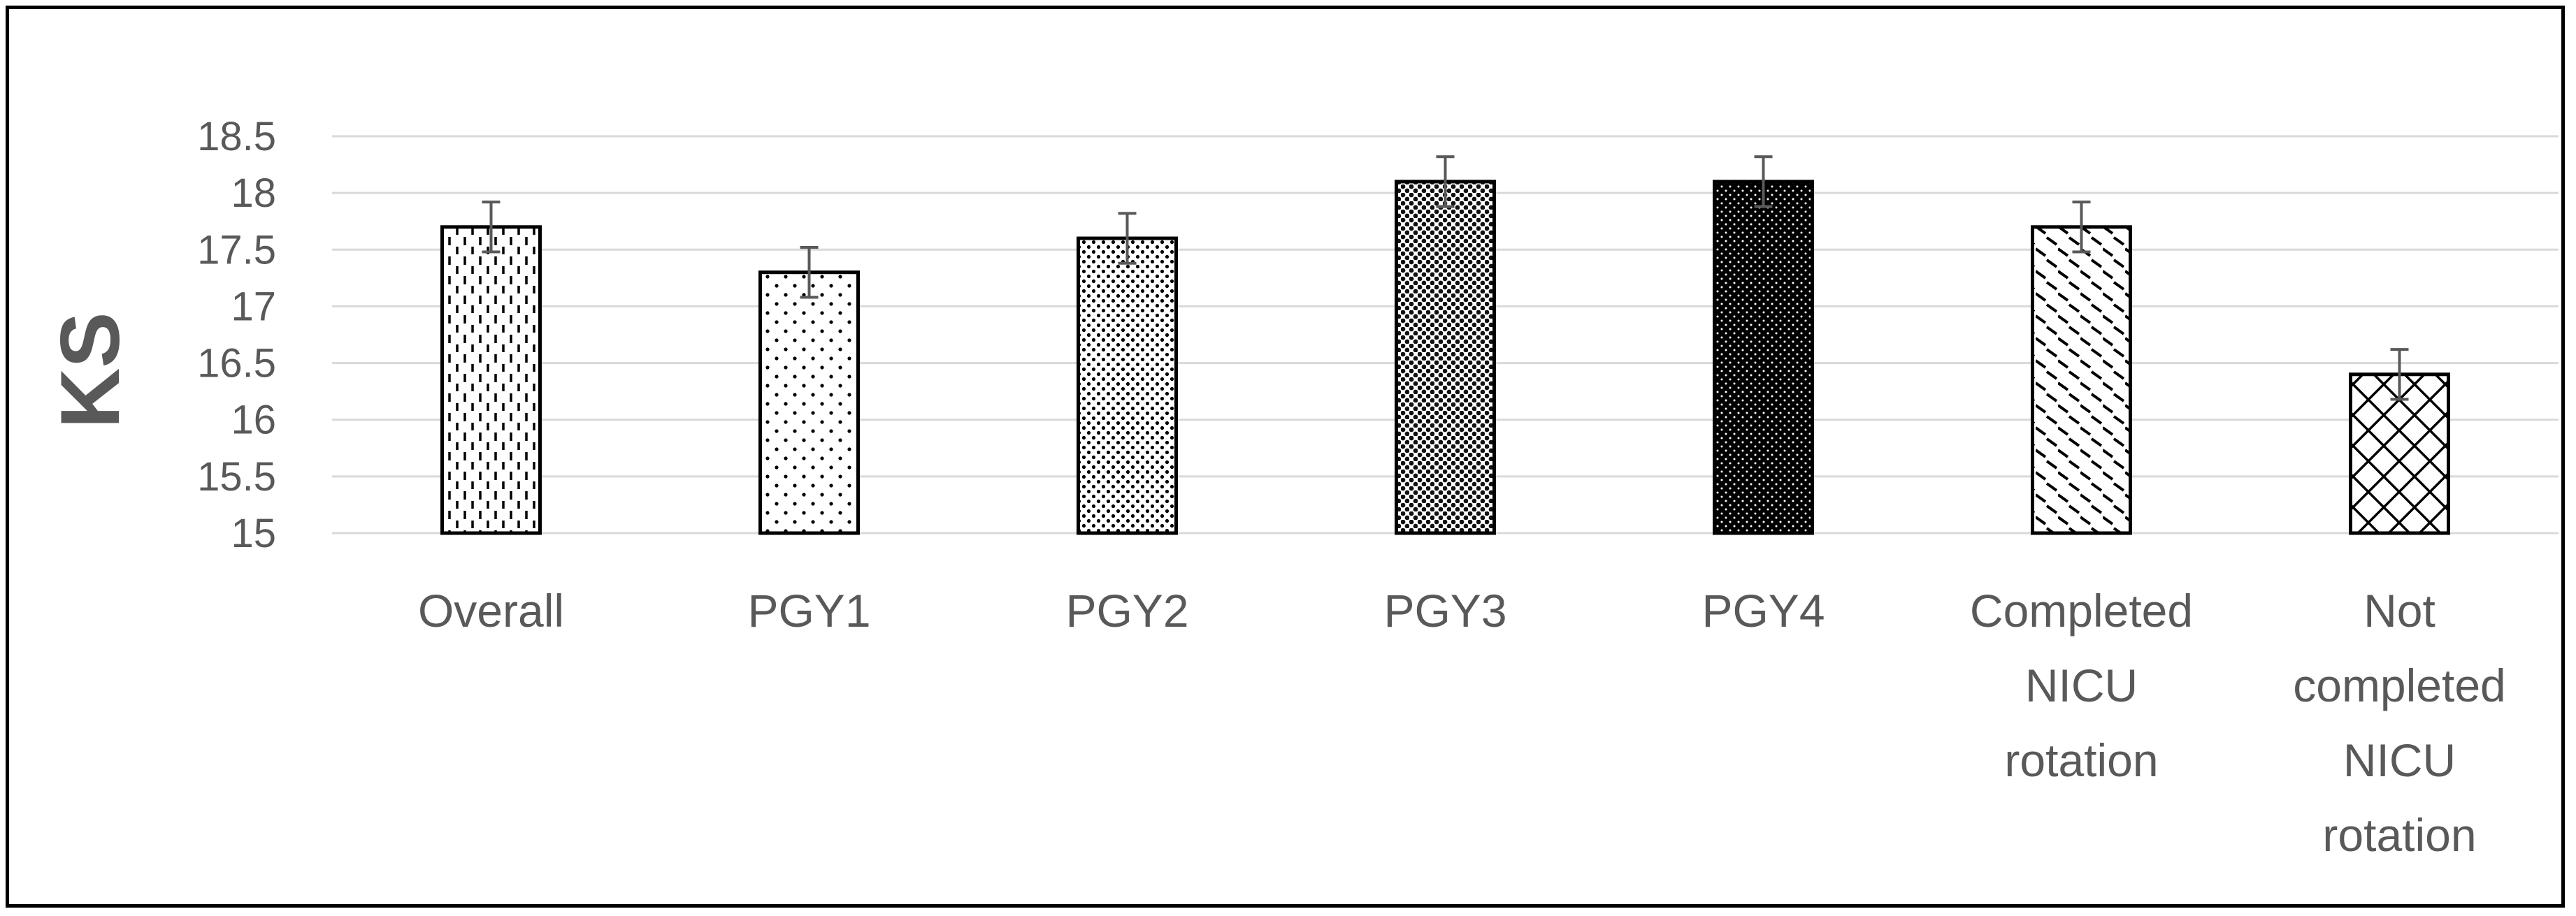  What do you see at coordinates (253, 420) in the screenshot?
I see `y-tick-label-2: 16` at bounding box center [253, 420].